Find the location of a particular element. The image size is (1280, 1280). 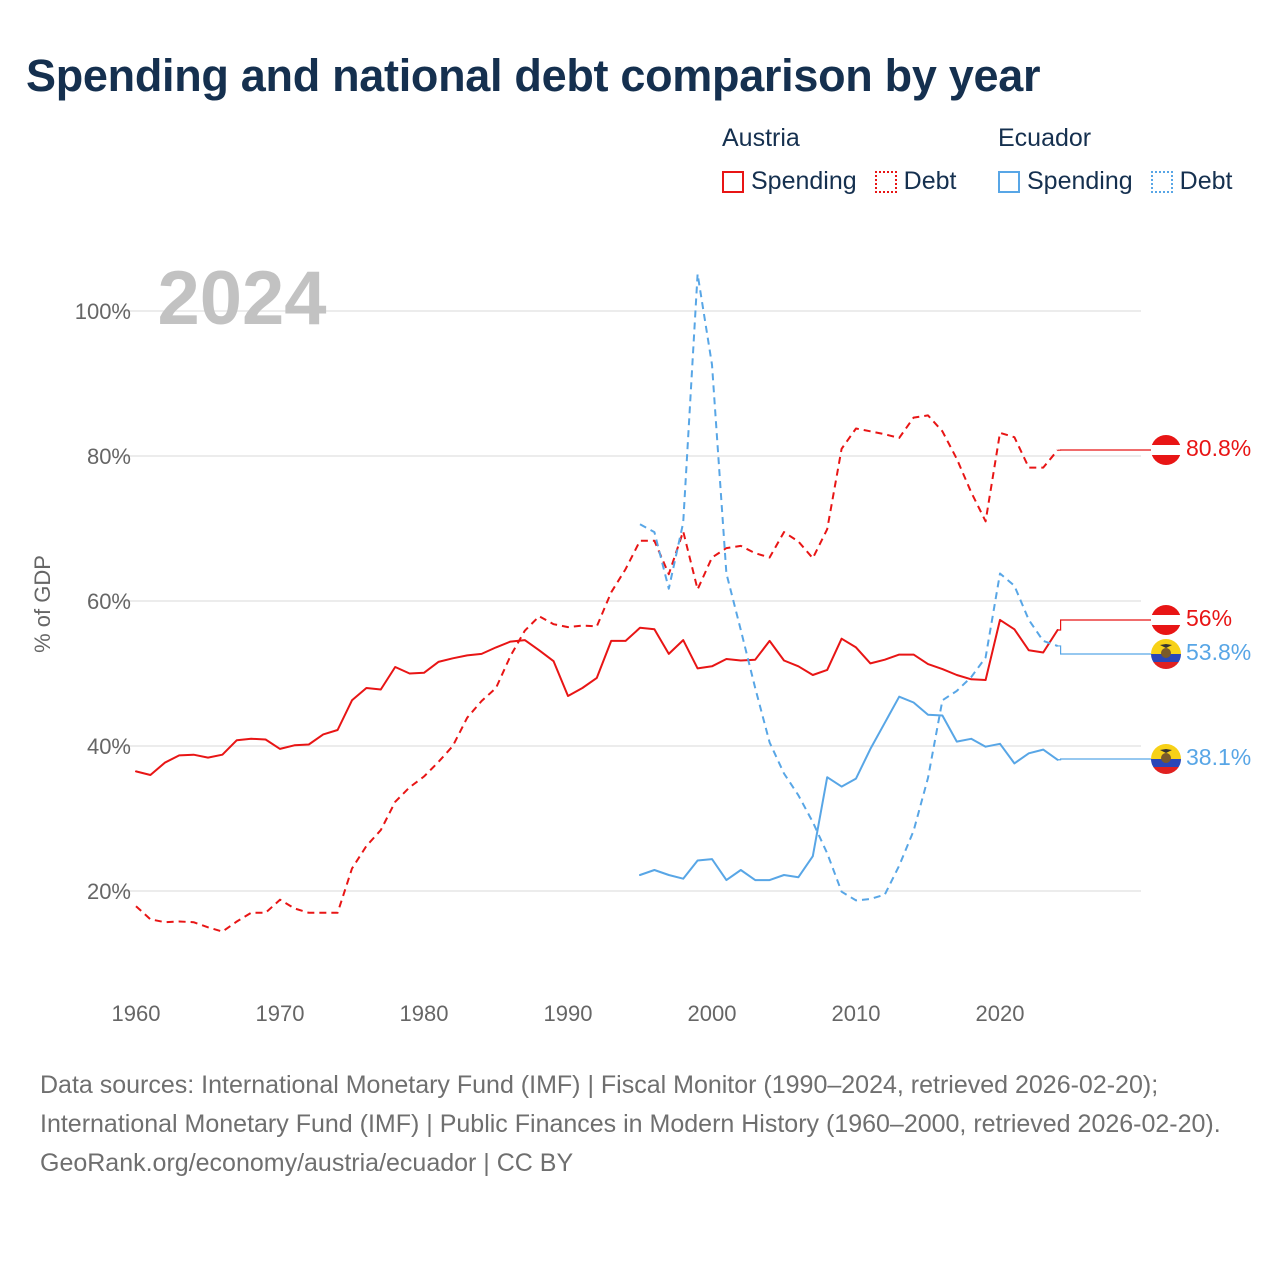

series-line-austria-spending is located at coordinates (597, 697).